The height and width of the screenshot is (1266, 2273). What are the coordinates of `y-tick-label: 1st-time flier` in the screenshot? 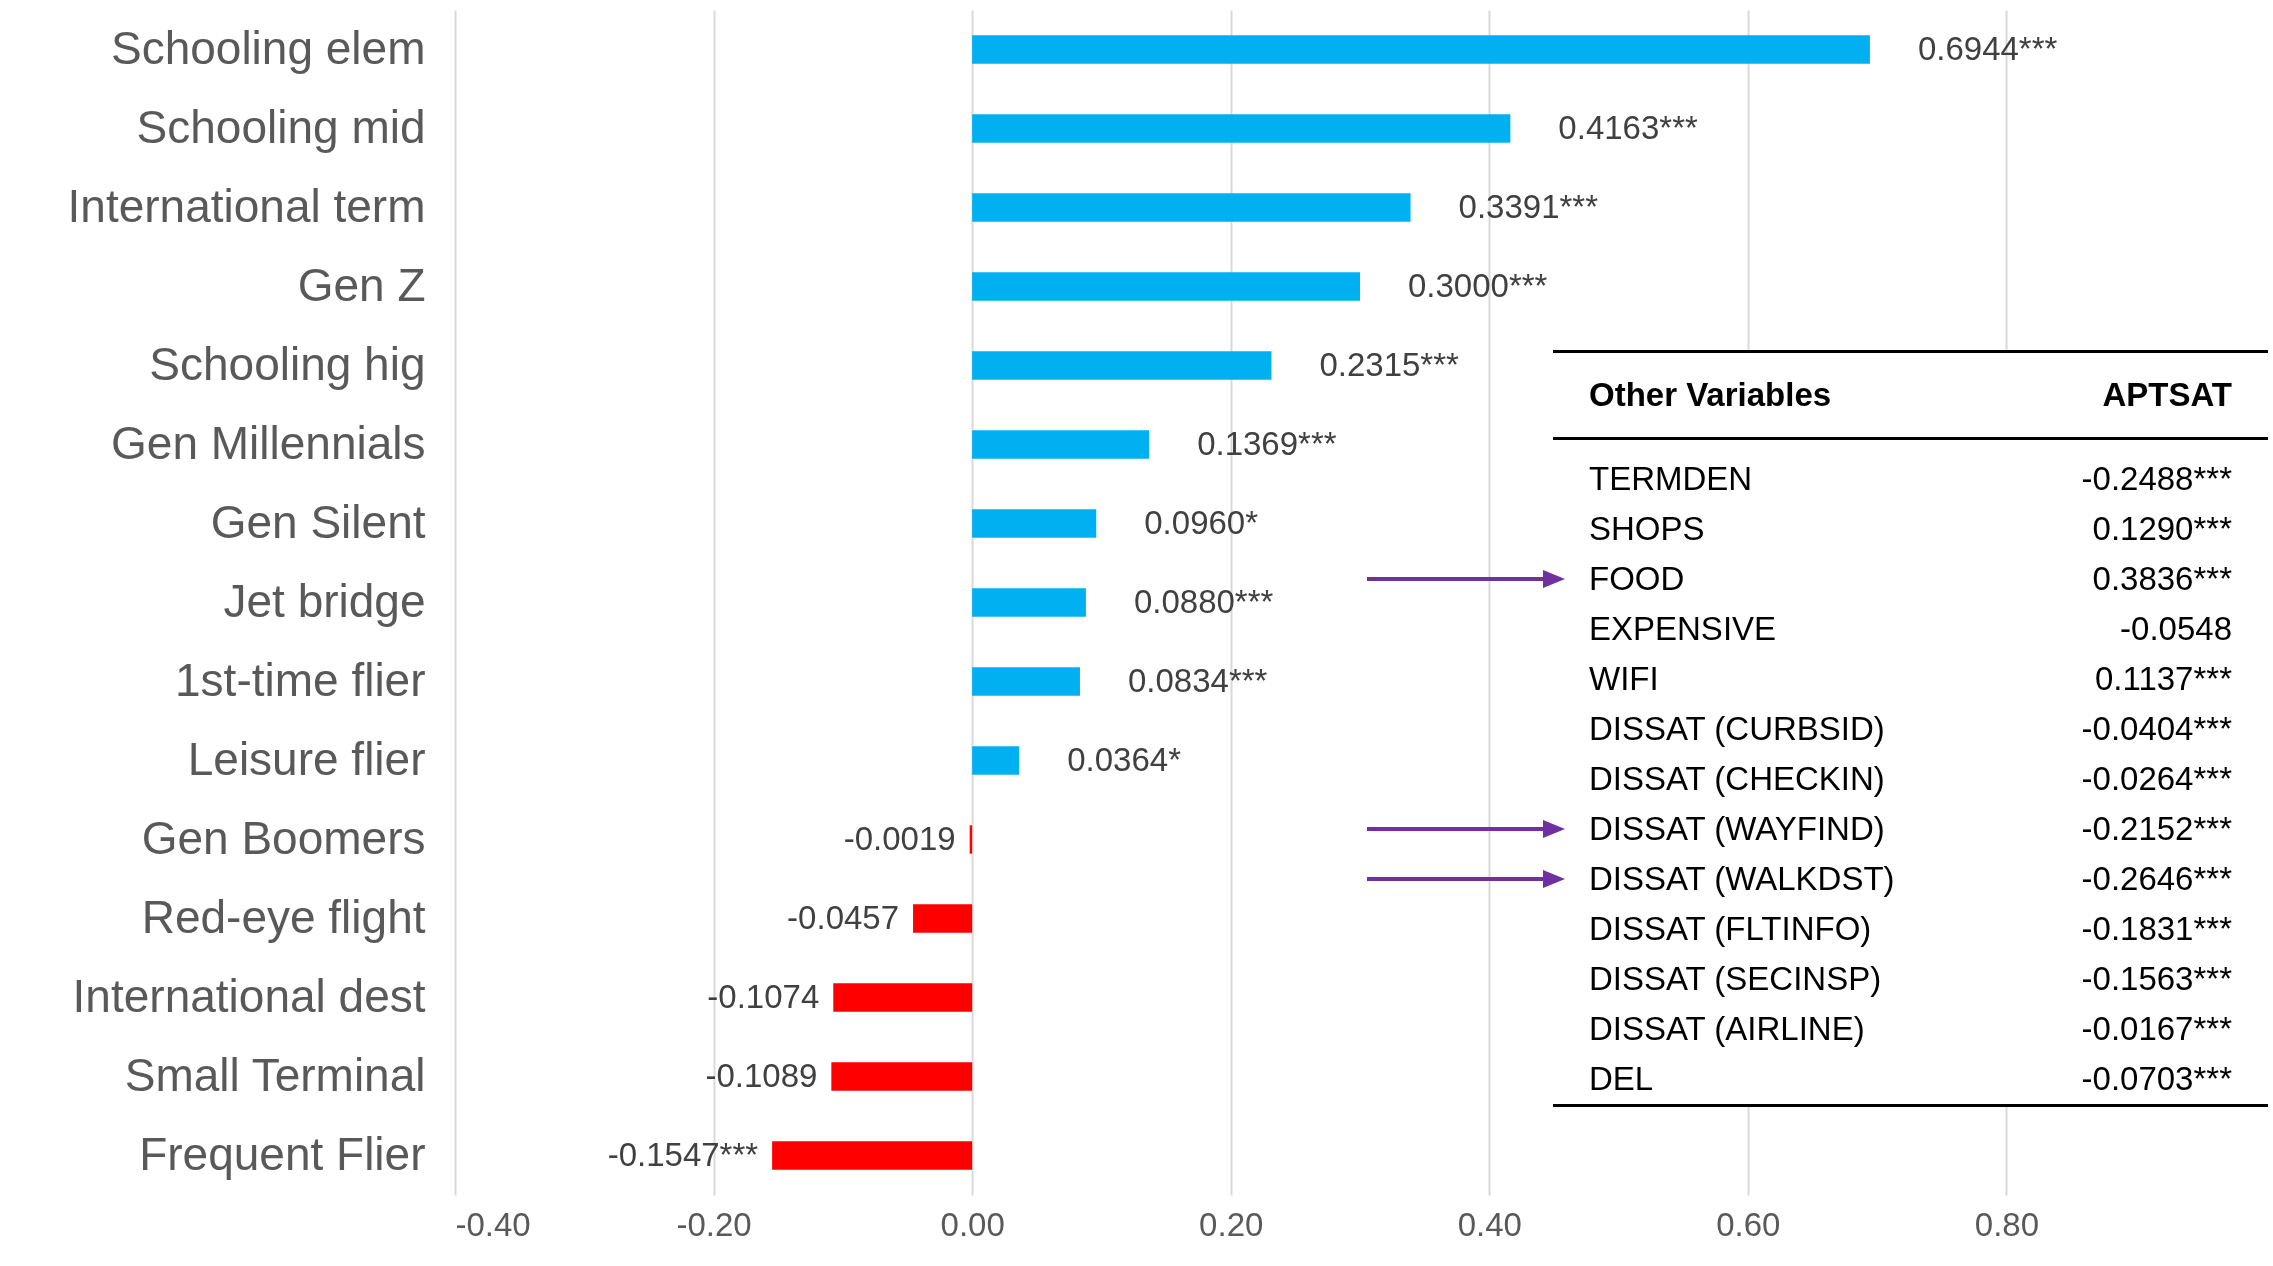 It's located at (300, 679).